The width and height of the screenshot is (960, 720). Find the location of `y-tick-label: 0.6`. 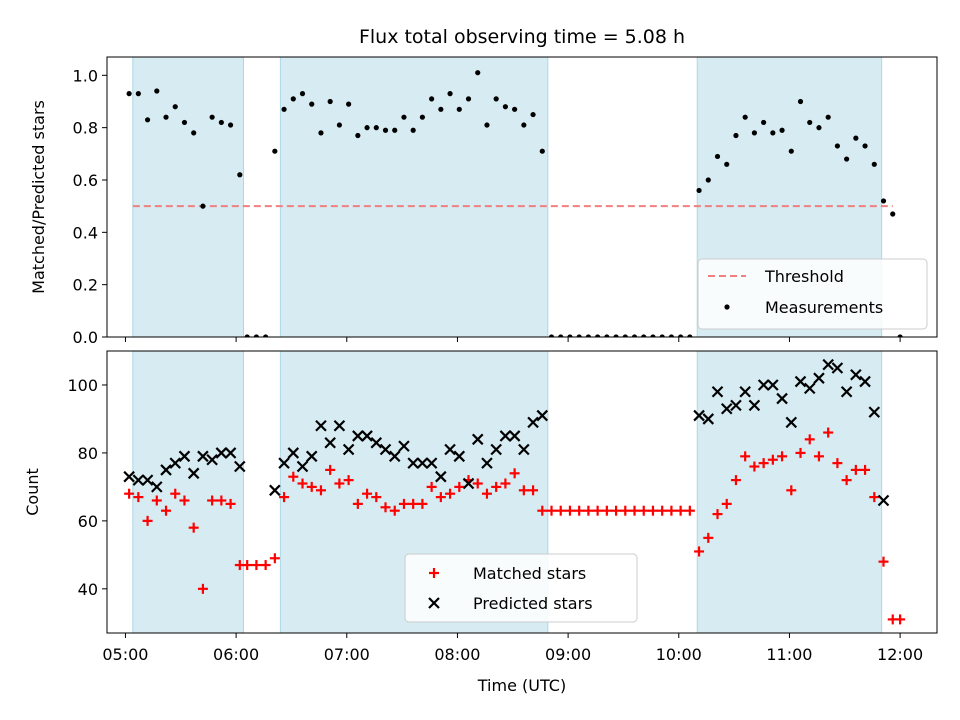

y-tick-label: 0.6 is located at coordinates (85, 180).